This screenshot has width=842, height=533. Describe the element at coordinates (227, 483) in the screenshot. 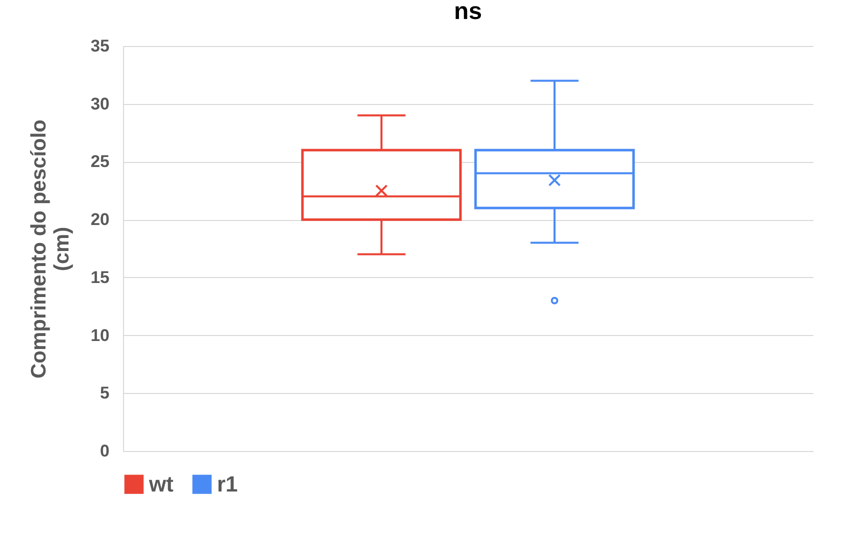

I see `legend-label: r1` at that location.